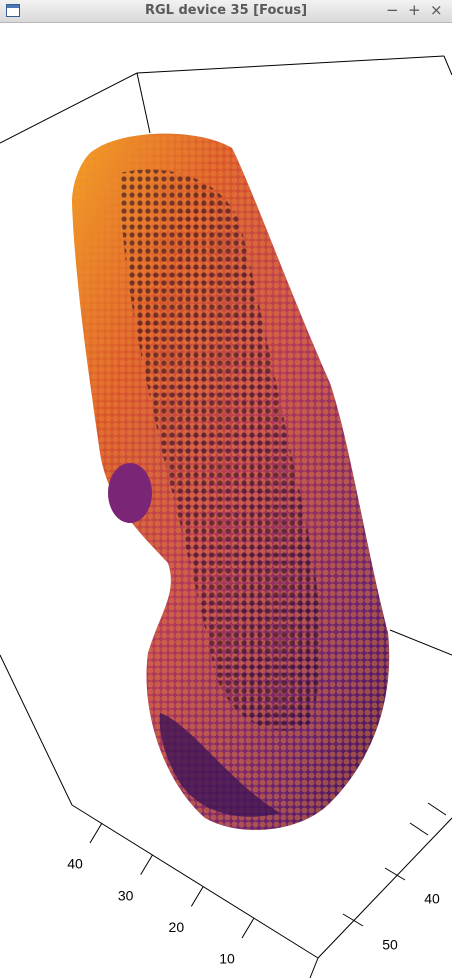 This screenshot has width=452, height=978. What do you see at coordinates (177, 927) in the screenshot?
I see `tick-label: 20` at bounding box center [177, 927].